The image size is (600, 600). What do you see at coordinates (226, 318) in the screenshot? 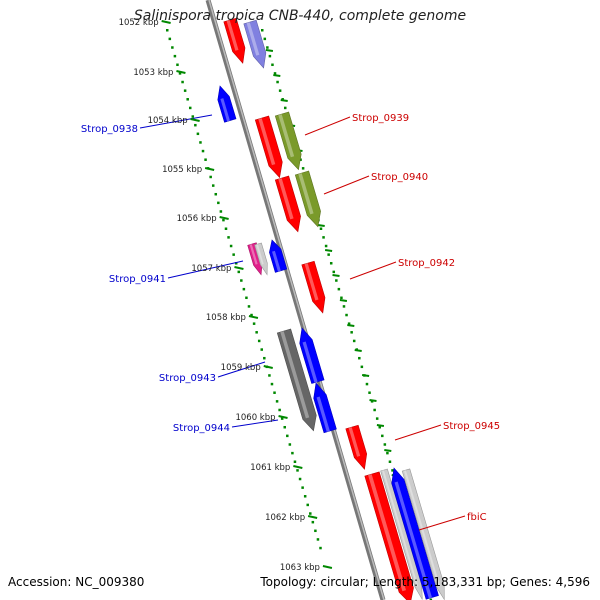
I see `kbp-tick-label: 1058 kbp` at bounding box center [226, 318].